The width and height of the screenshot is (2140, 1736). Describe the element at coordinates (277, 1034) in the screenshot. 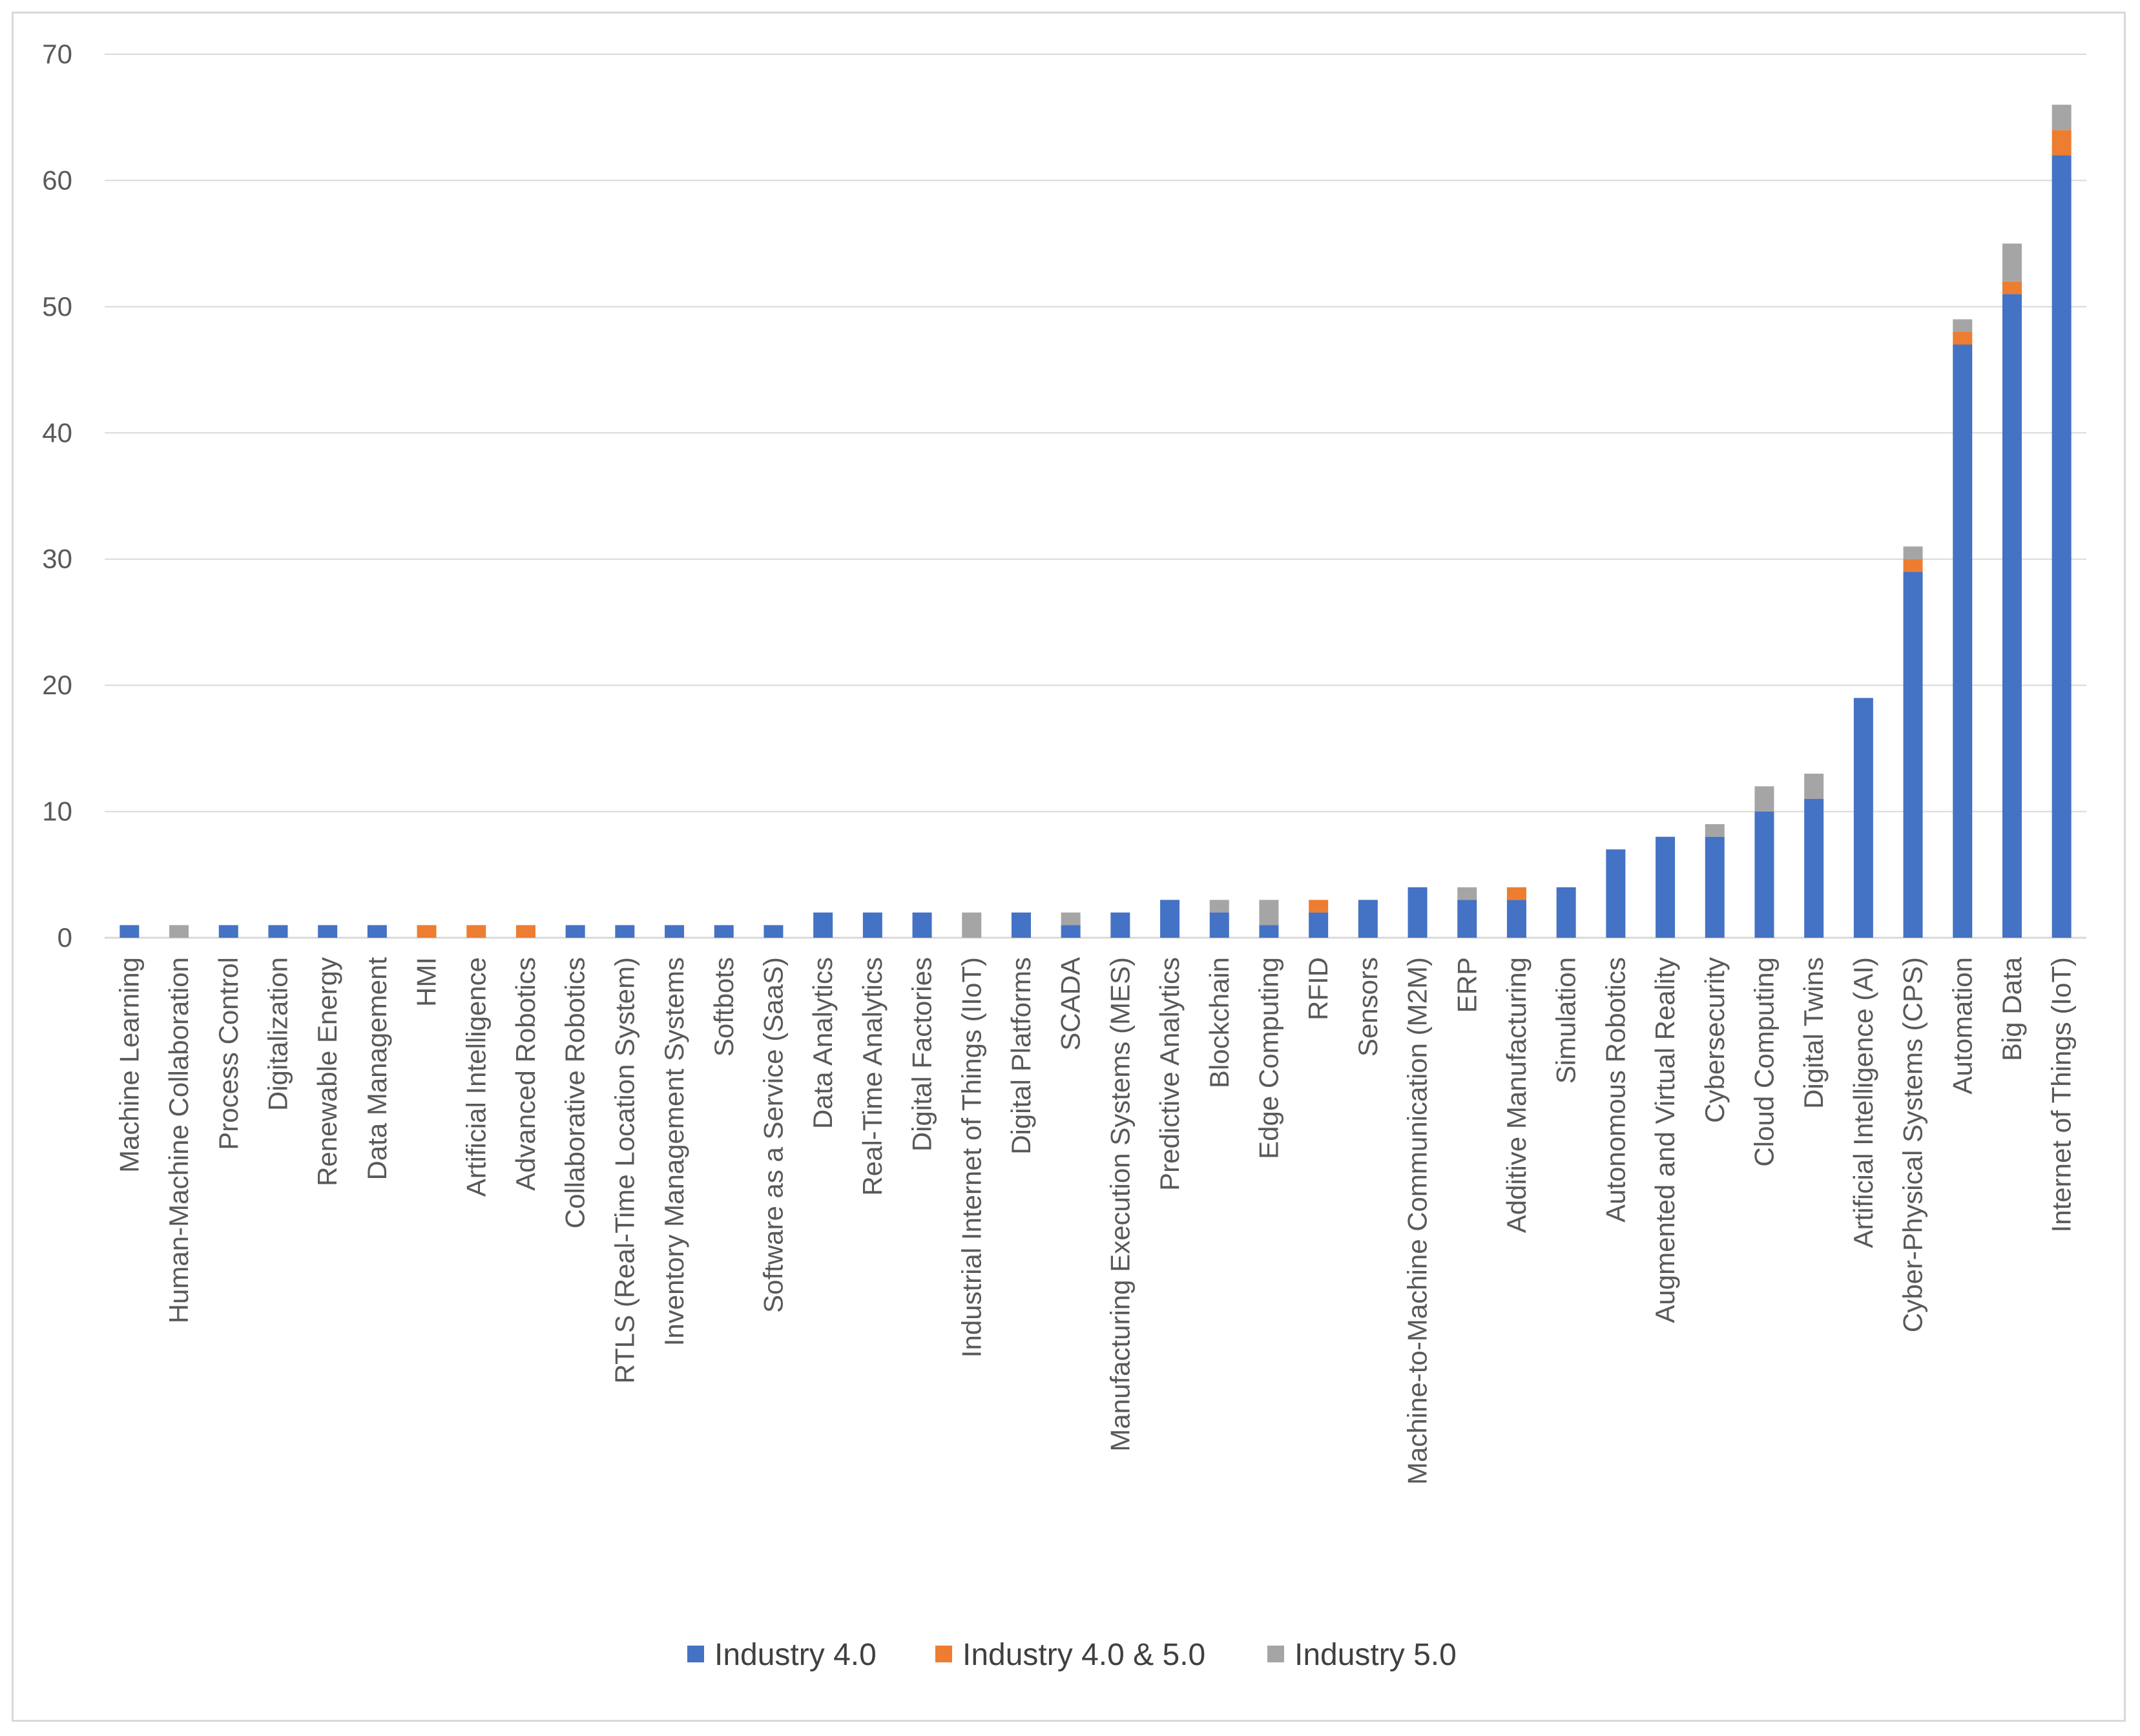

I see `x-tick-label: Digitalization` at that location.